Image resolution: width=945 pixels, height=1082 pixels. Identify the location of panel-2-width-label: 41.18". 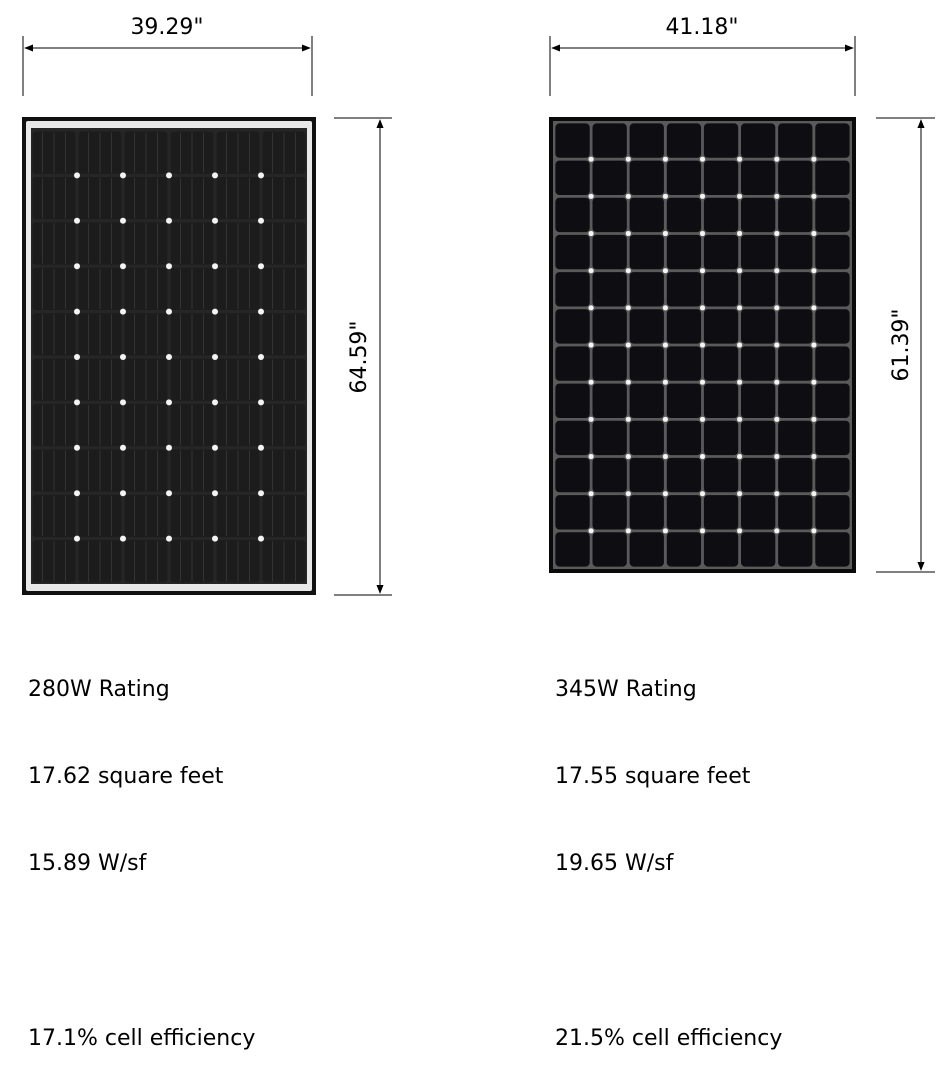
(701, 27).